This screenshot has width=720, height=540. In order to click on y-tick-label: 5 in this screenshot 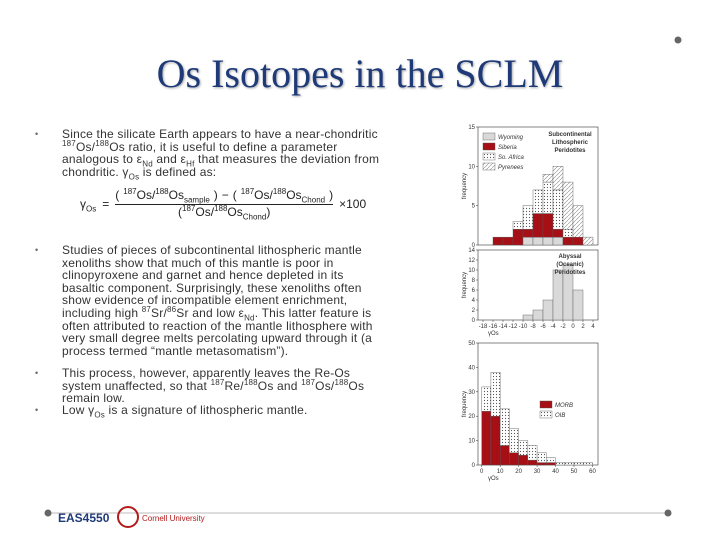, I will do `click(474, 207)`.